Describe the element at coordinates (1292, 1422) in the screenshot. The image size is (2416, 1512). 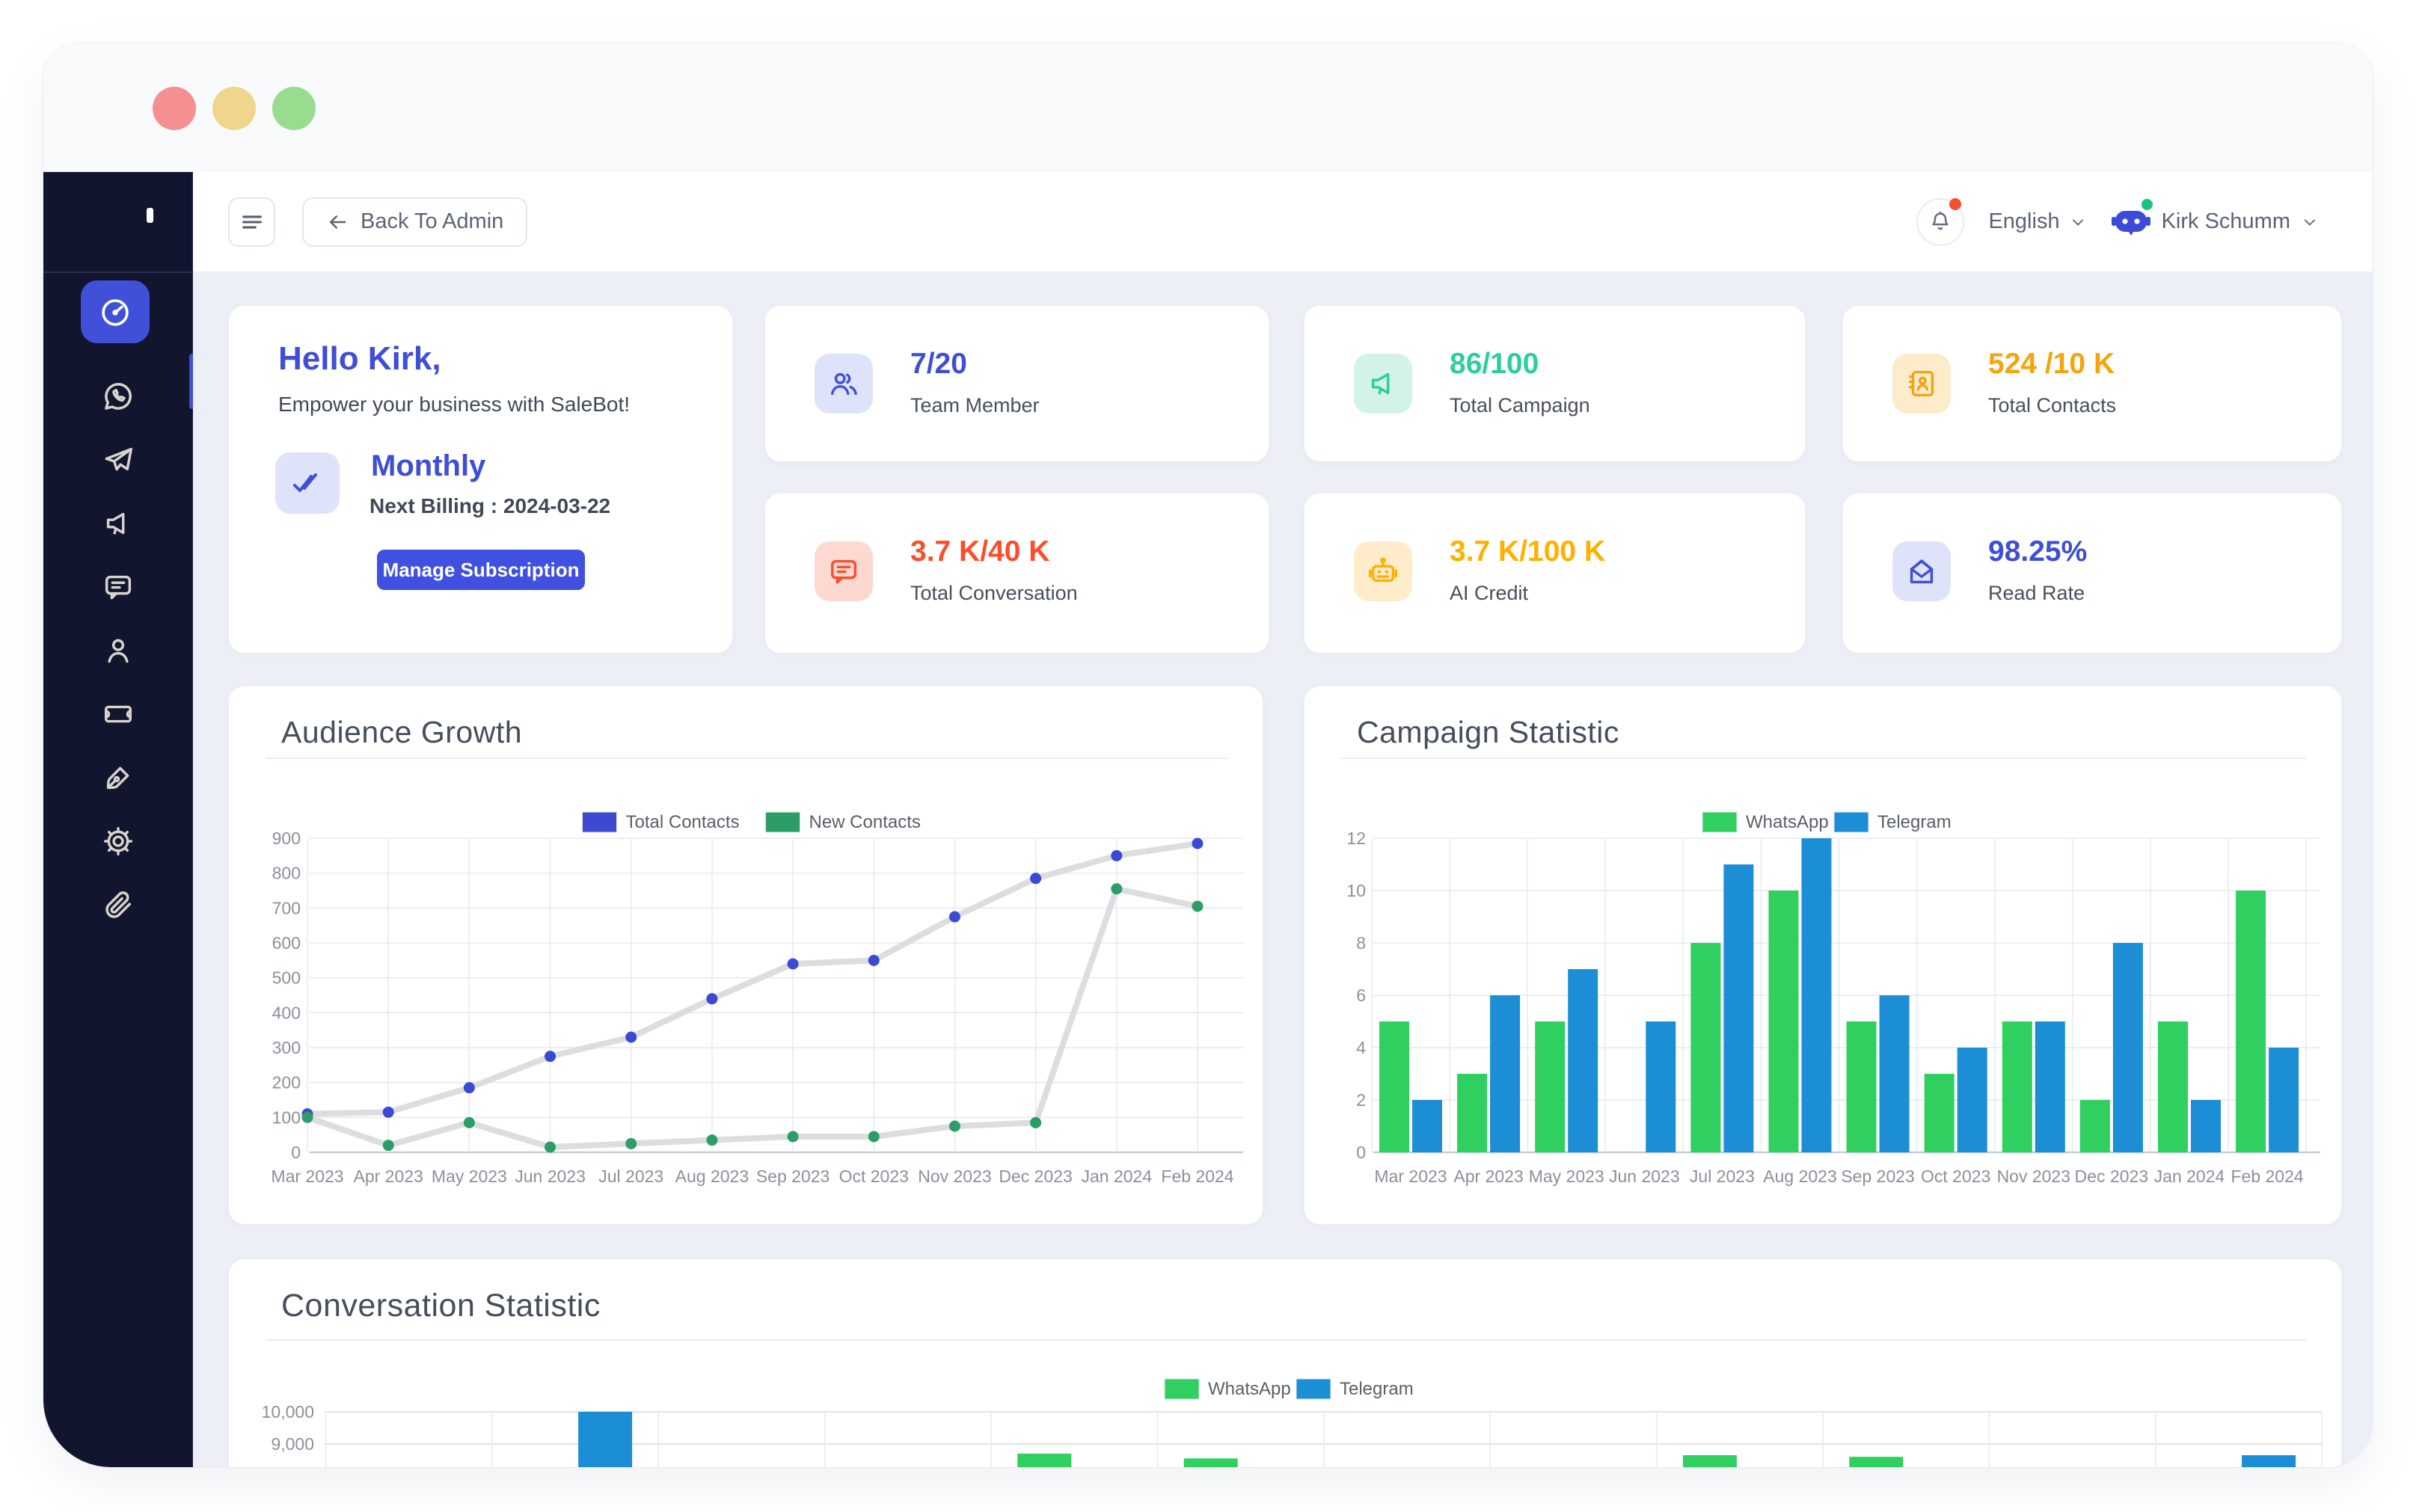
I see `conversation-statistic-chart: 10,000 9,000 WhatsApp Telegram` at that location.